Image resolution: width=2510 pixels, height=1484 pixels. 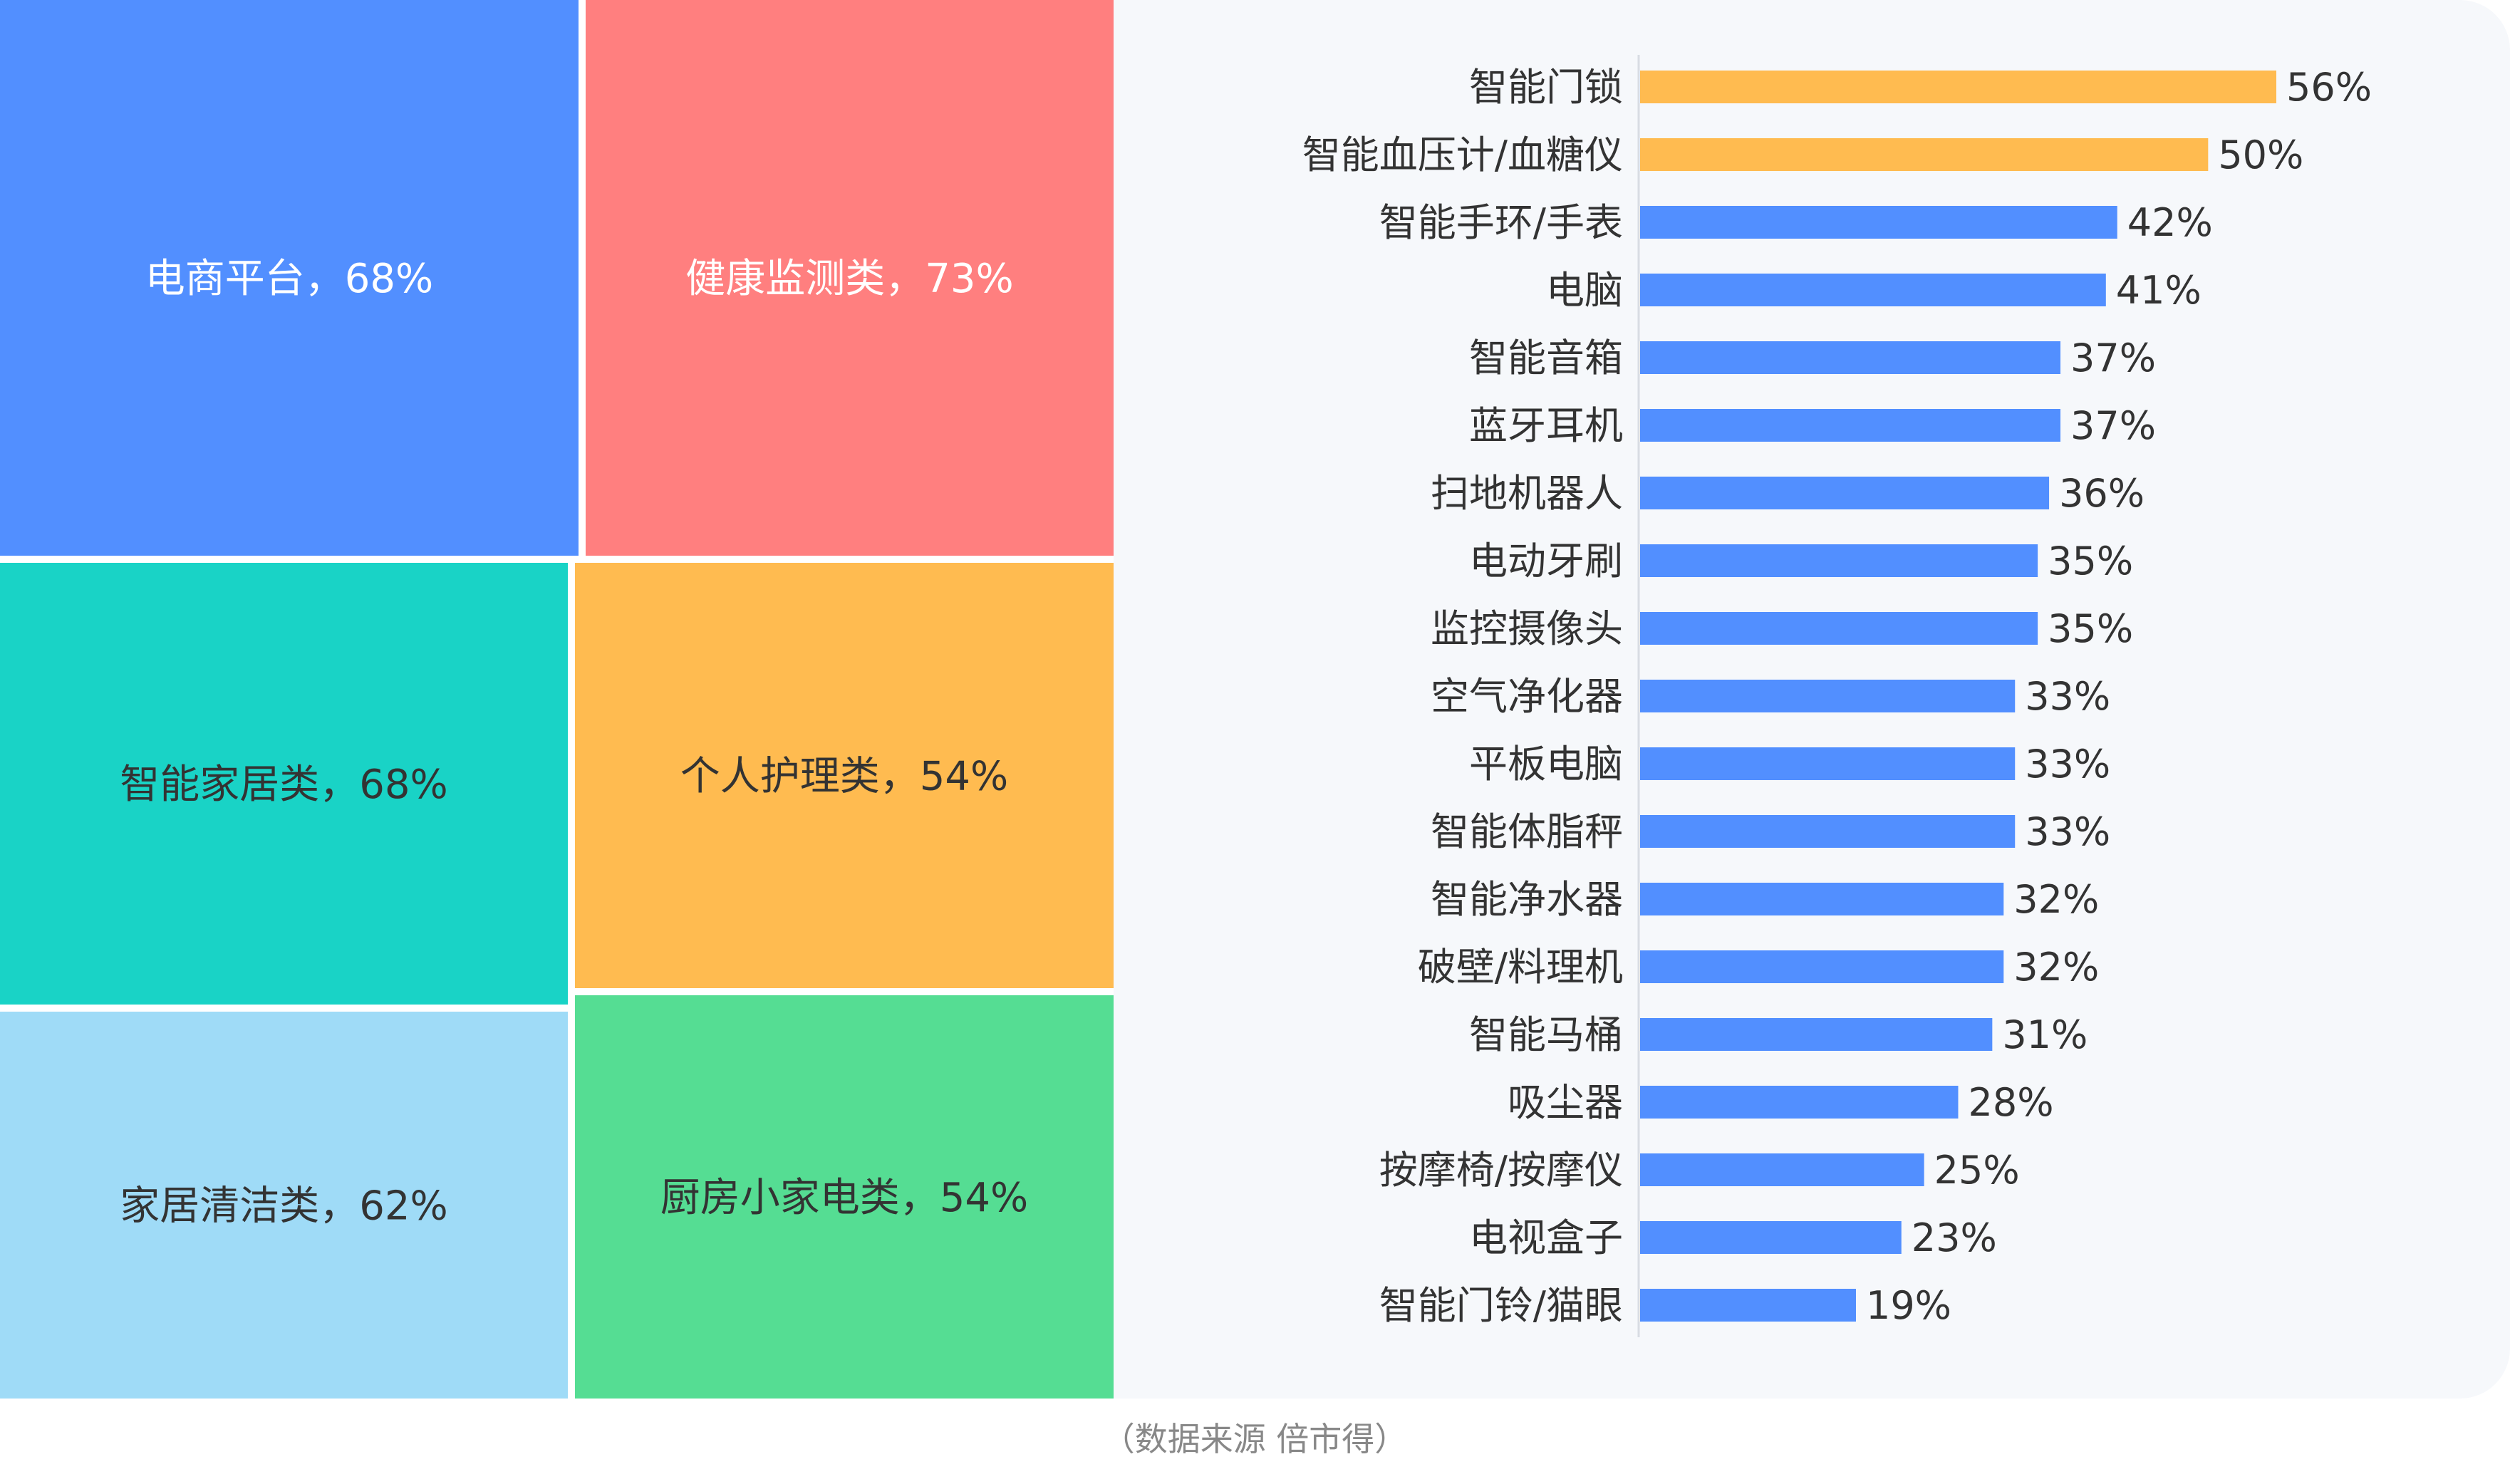 I want to click on bar-category-label: 智能门铃/猫眼, so click(x=1501, y=1305).